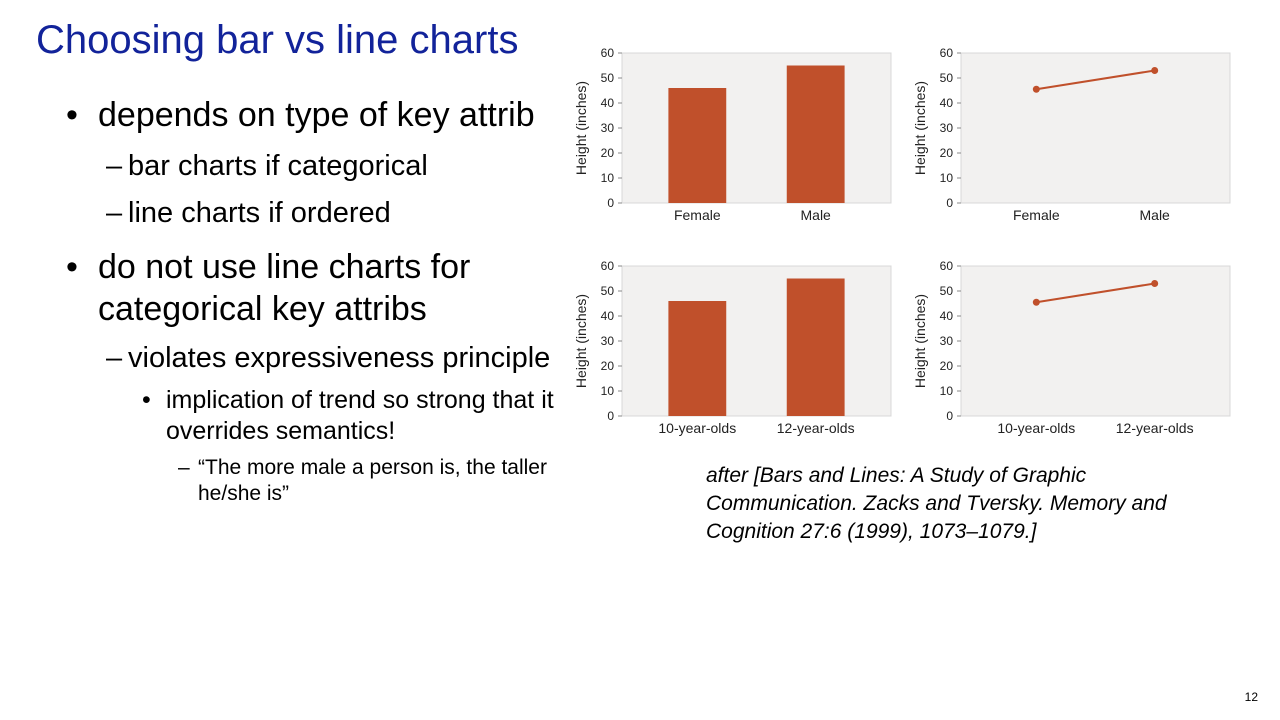 This screenshot has height=720, width=1280. I want to click on bar-male, so click(815, 134).